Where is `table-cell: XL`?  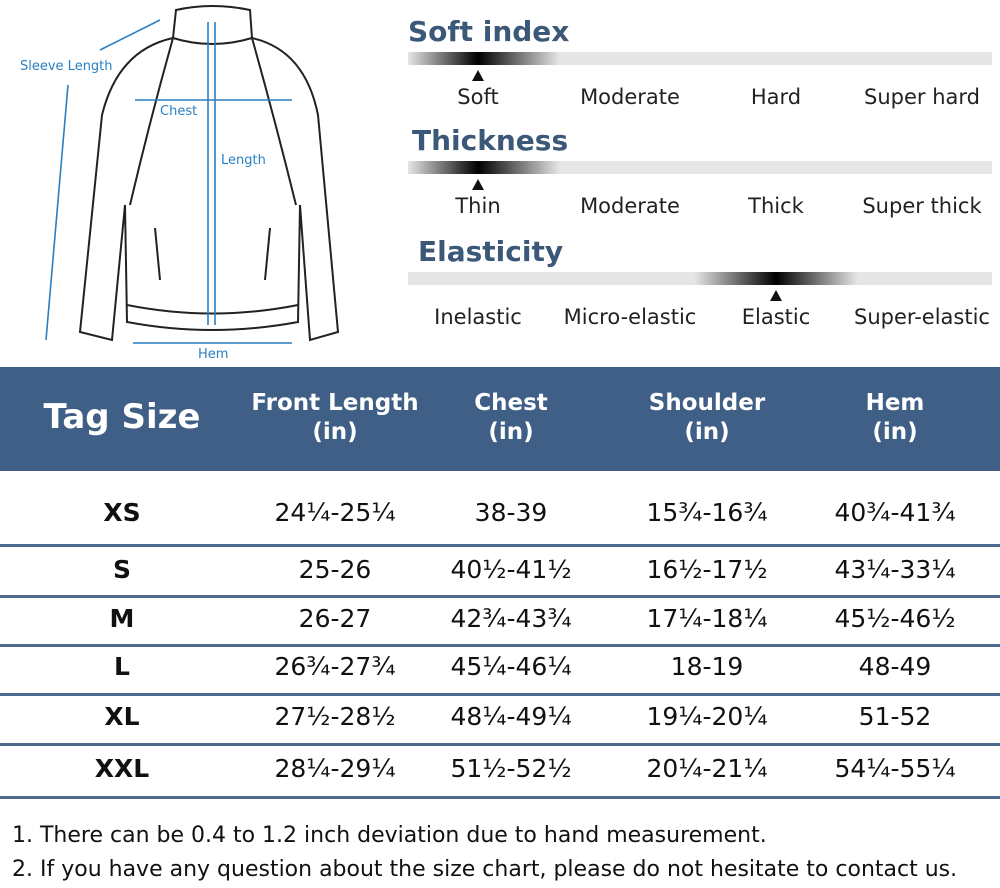 table-cell: XL is located at coordinates (122, 716).